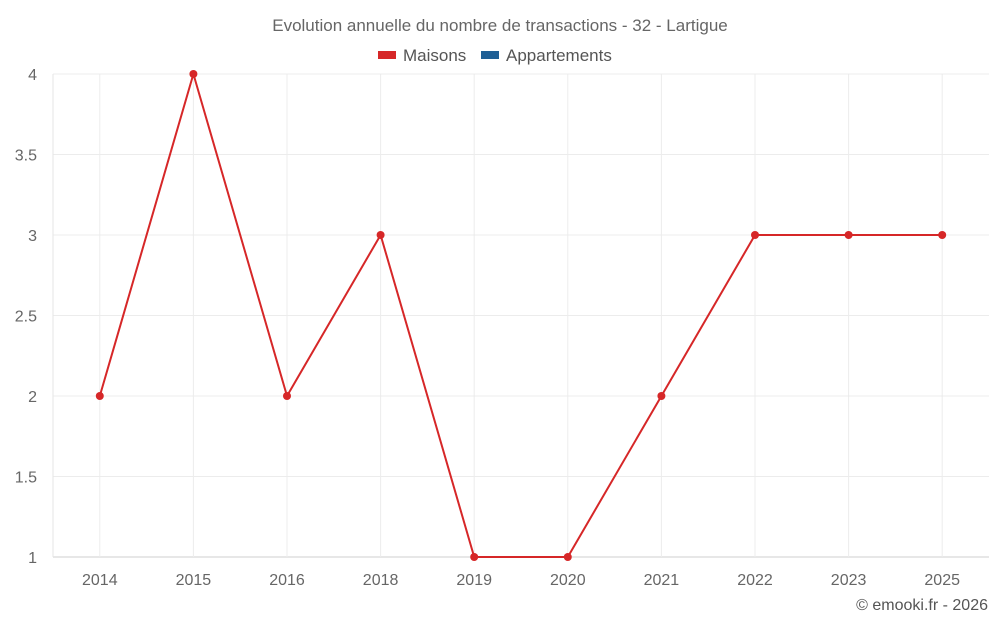 The image size is (1000, 625). Describe the element at coordinates (490, 55) in the screenshot. I see `legend-swatch-appartements` at that location.